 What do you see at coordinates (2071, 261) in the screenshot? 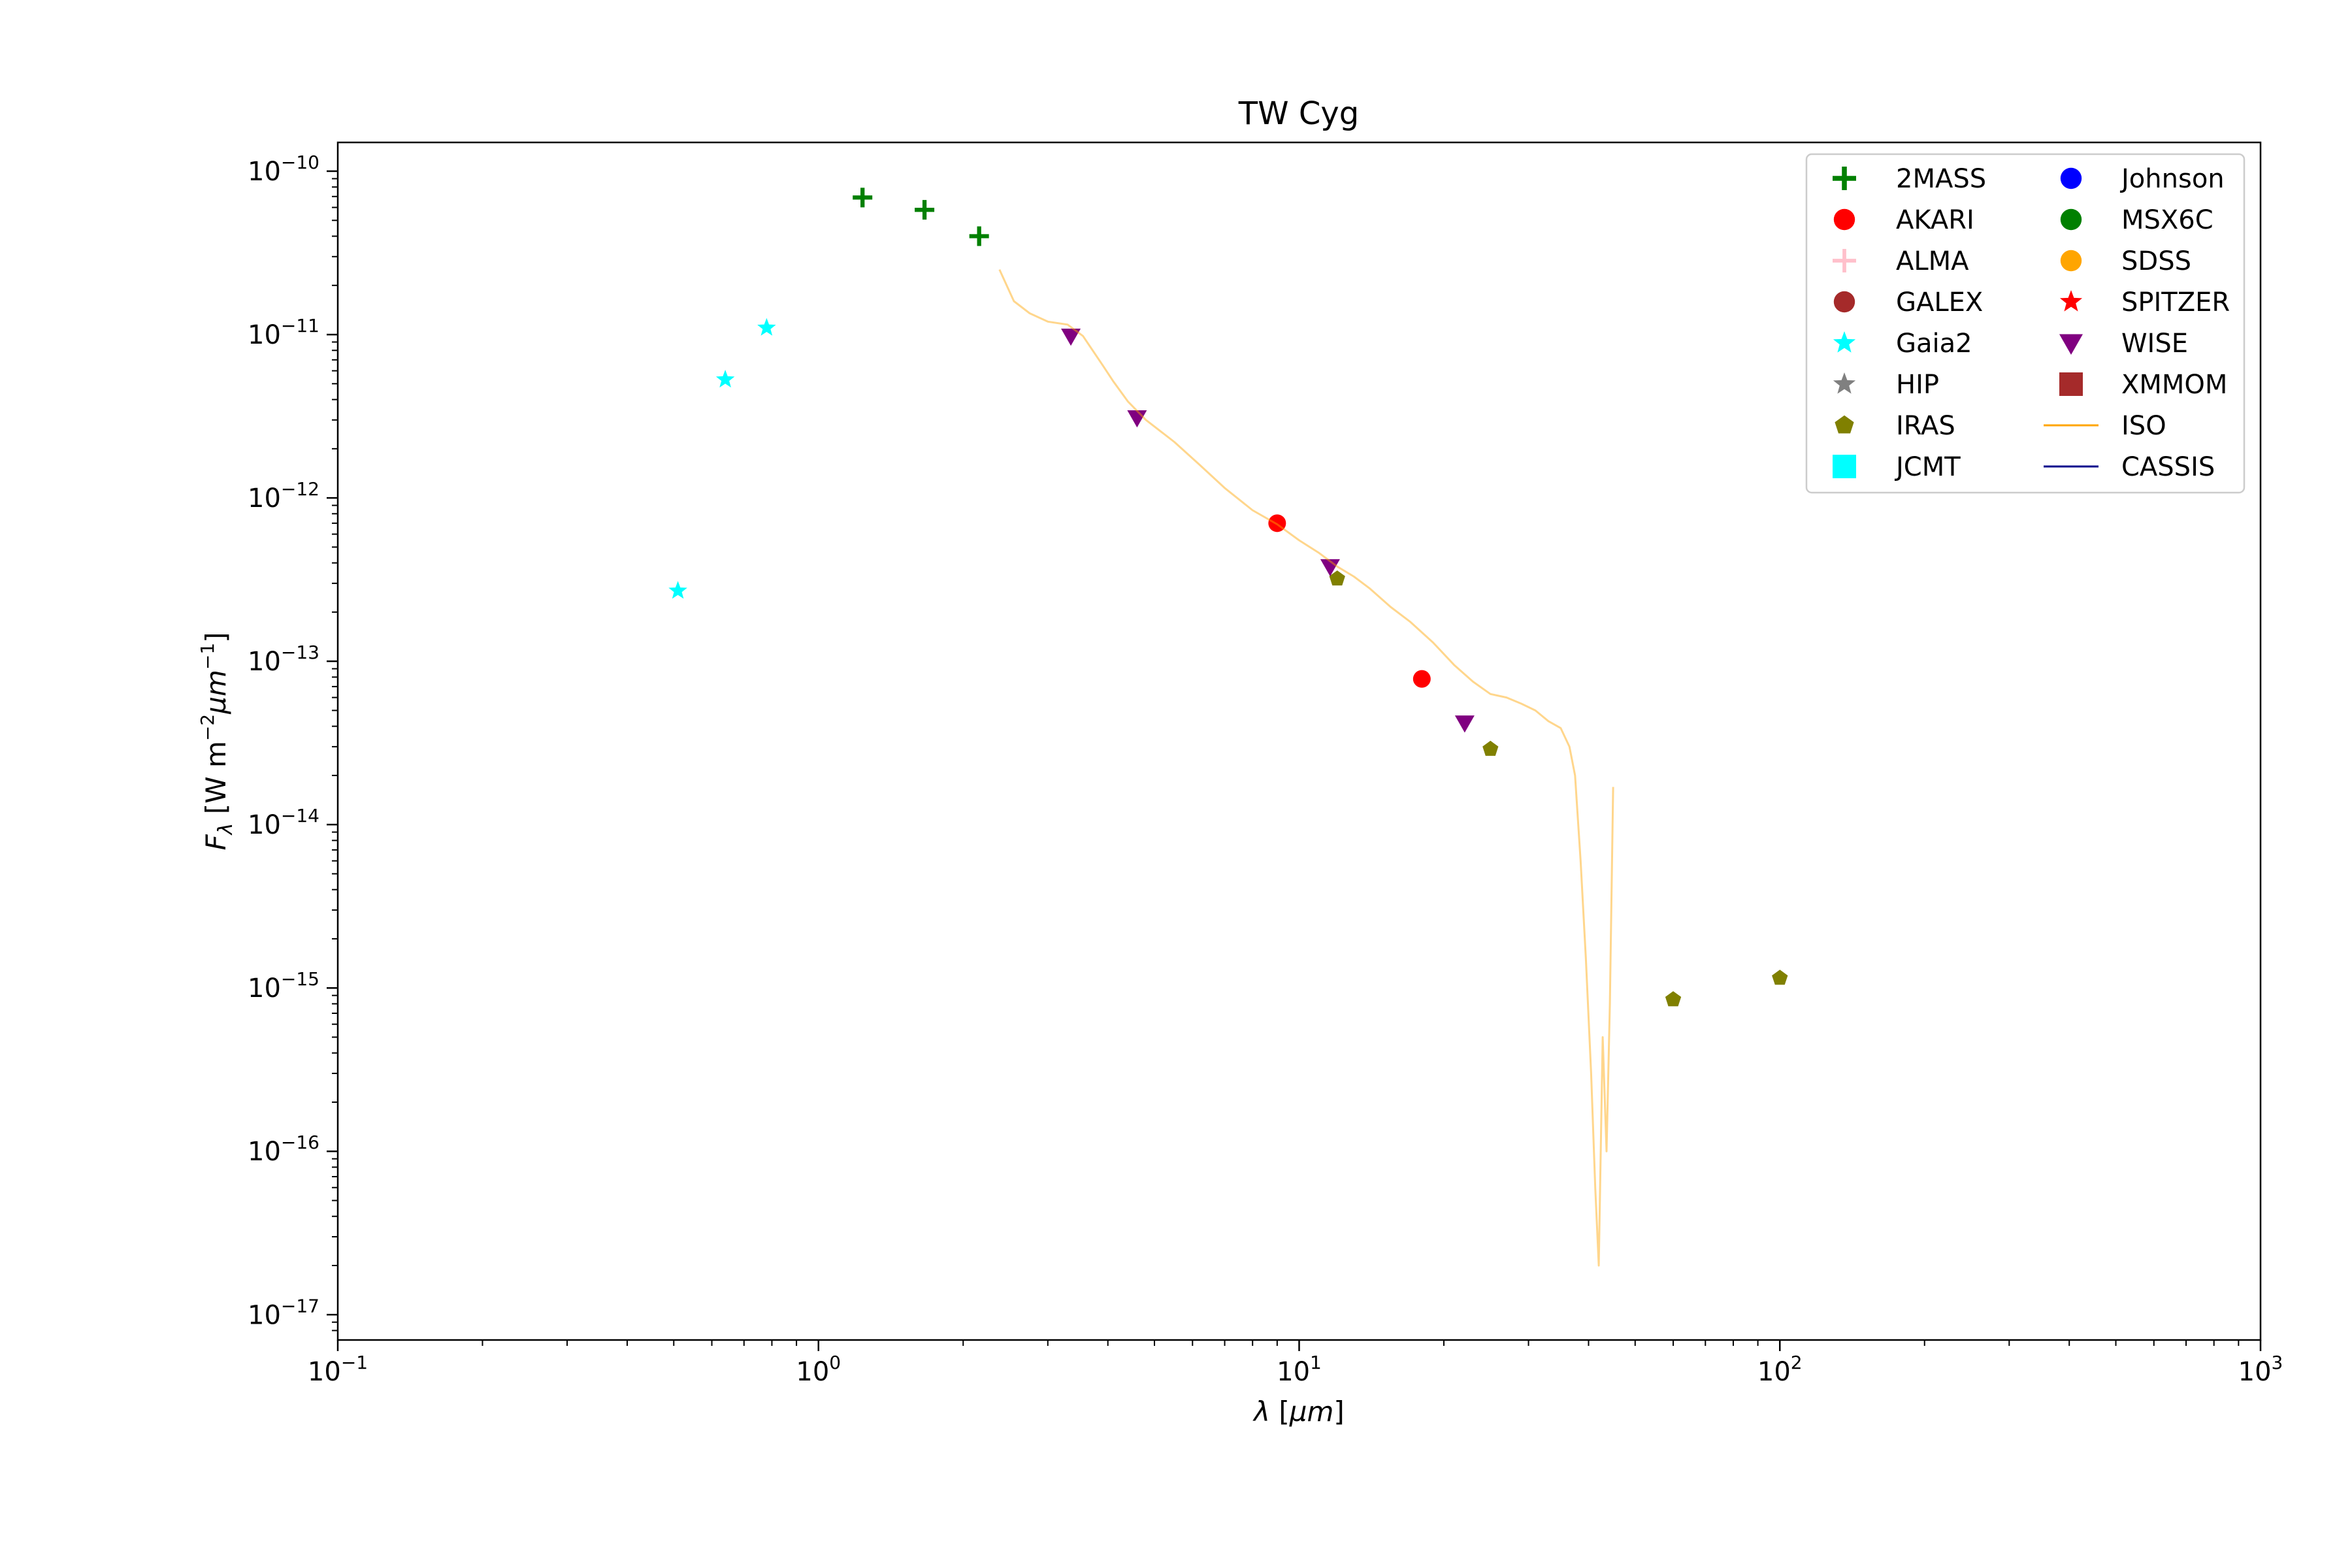
I see `legend-marker-sdss` at bounding box center [2071, 261].